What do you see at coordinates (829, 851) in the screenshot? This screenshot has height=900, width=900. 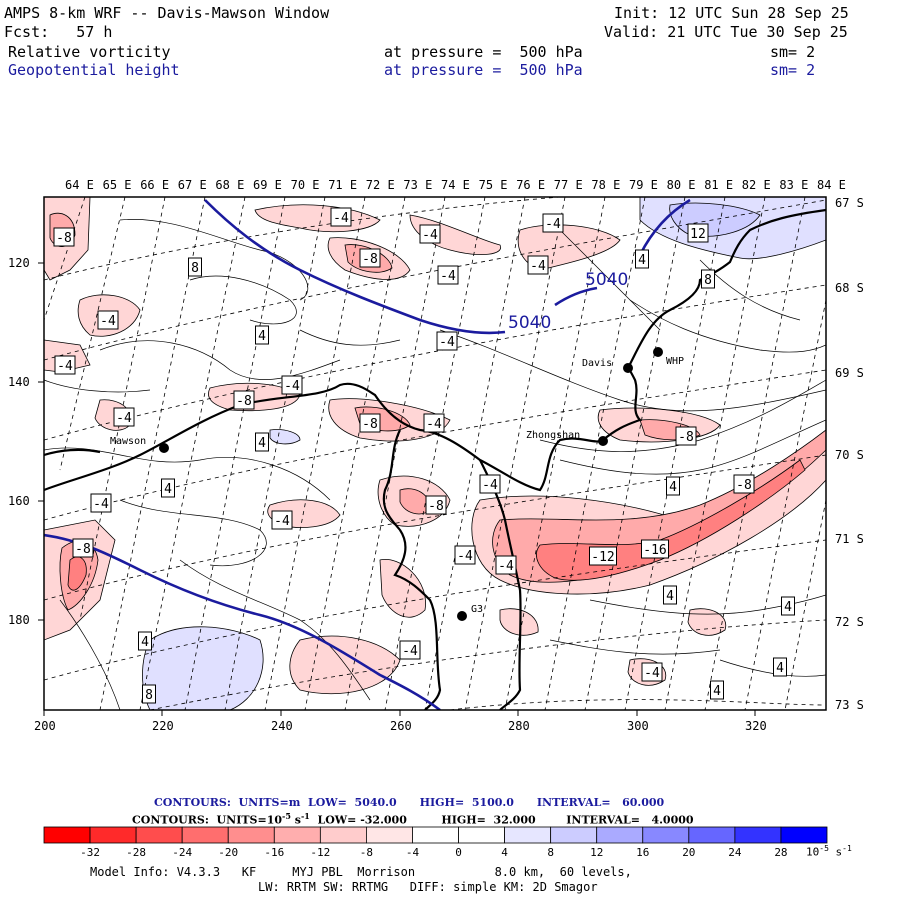 I see `colorbar-unit: 10-5 s-1` at bounding box center [829, 851].